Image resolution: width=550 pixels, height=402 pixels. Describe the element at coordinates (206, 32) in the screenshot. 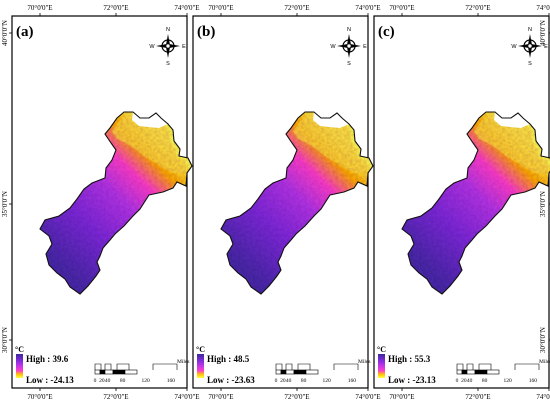

I see `panel-label: (b)` at that location.